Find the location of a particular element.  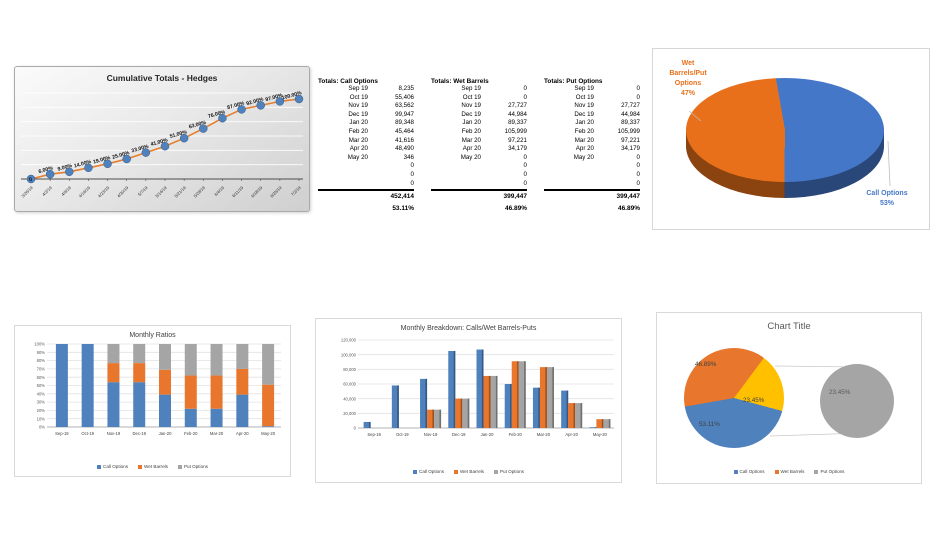

cell-value: 99,947 is located at coordinates (404, 114).